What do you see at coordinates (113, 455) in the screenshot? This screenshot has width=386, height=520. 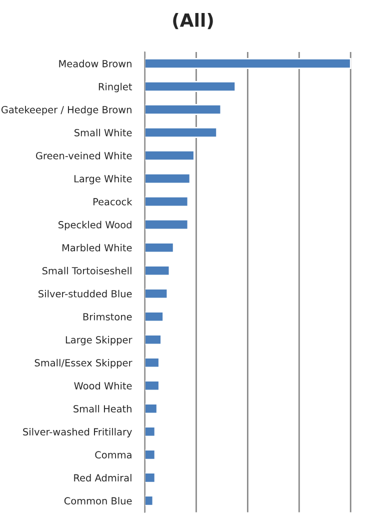 I see `y-tick-label: Comma` at bounding box center [113, 455].